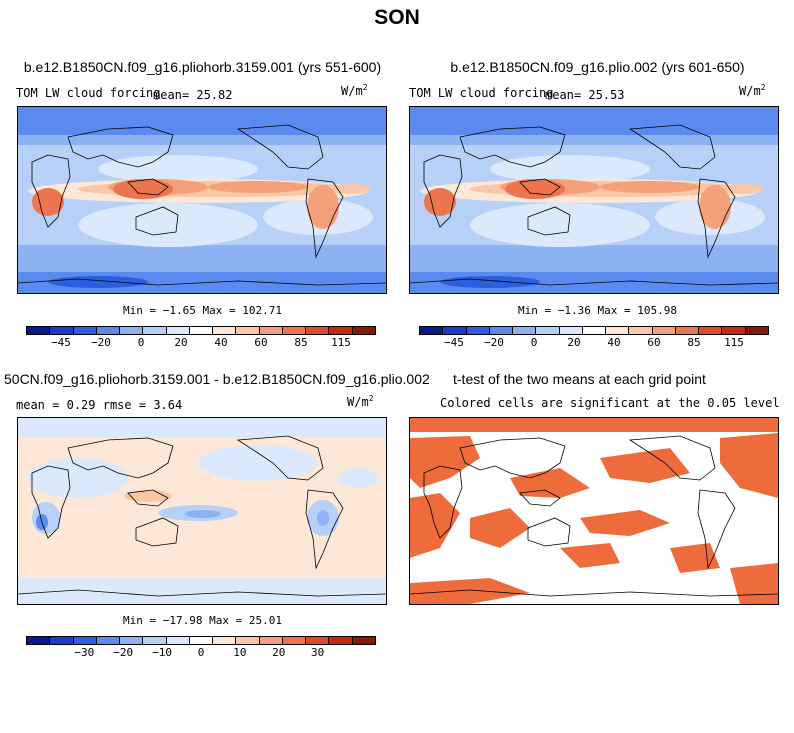 The height and width of the screenshot is (733, 794). Describe the element at coordinates (694, 342) in the screenshot. I see `ticks2-label: 85` at that location.